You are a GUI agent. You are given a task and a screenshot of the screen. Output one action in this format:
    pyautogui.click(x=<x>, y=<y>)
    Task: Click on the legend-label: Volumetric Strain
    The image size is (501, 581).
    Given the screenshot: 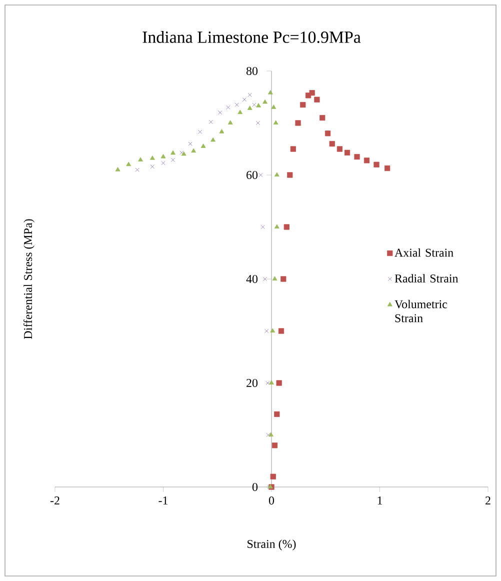 What is the action you would take?
    pyautogui.click(x=421, y=311)
    